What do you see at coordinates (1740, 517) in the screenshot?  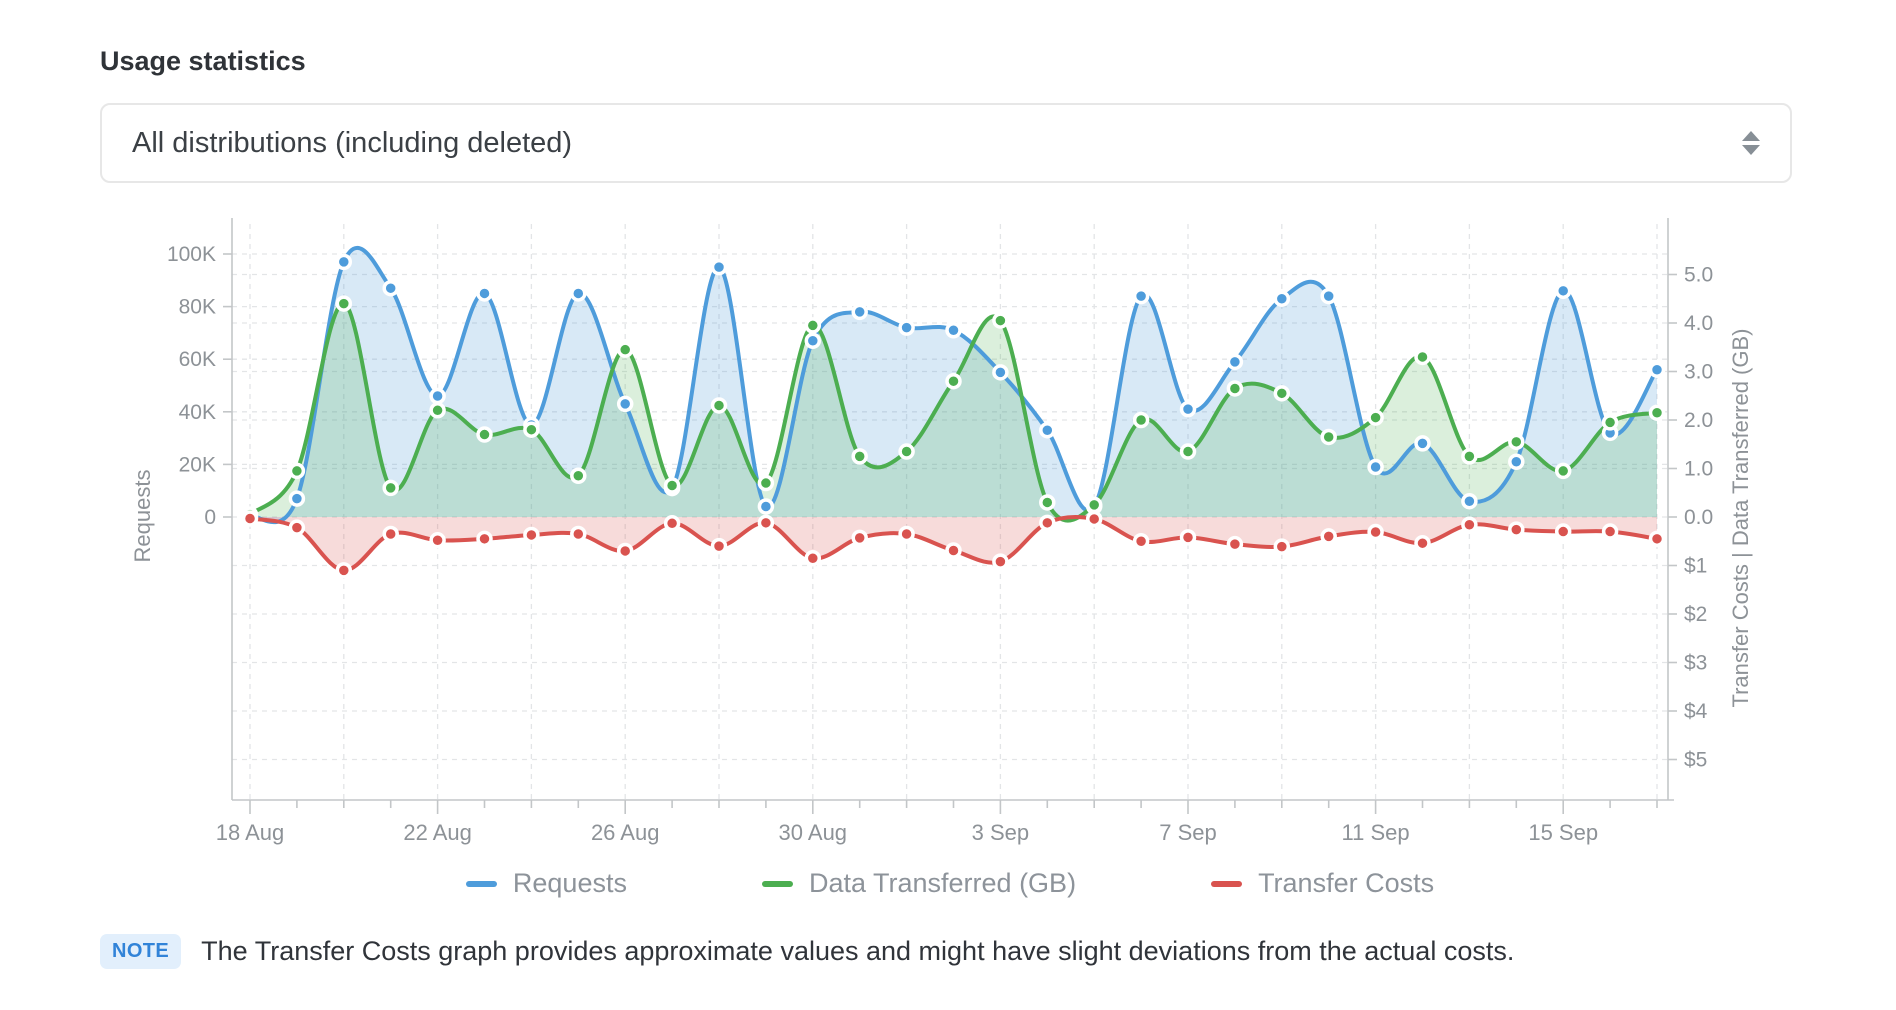 I see `right-axis-title: Transfer Costs | Data Transferred (GB)` at bounding box center [1740, 517].